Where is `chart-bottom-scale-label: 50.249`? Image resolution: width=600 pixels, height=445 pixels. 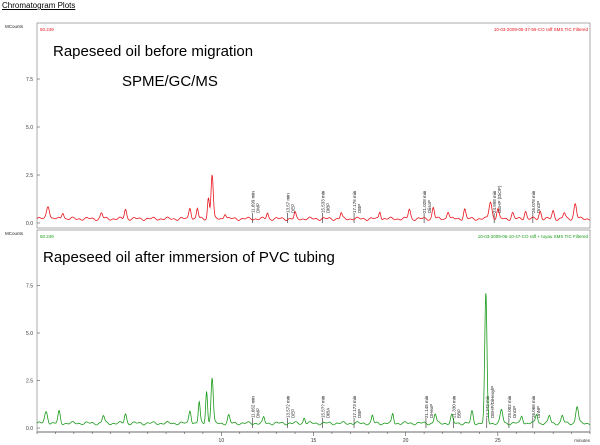
chart-bottom-scale-label: 50.249 is located at coordinates (47, 236).